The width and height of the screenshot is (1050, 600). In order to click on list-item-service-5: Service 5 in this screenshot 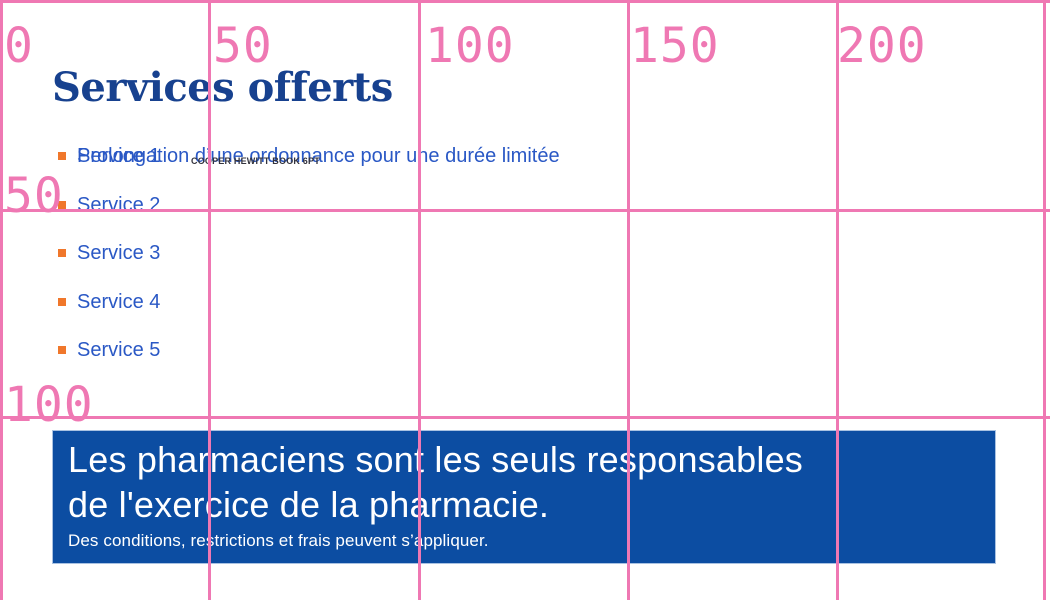, I will do `click(109, 350)`.